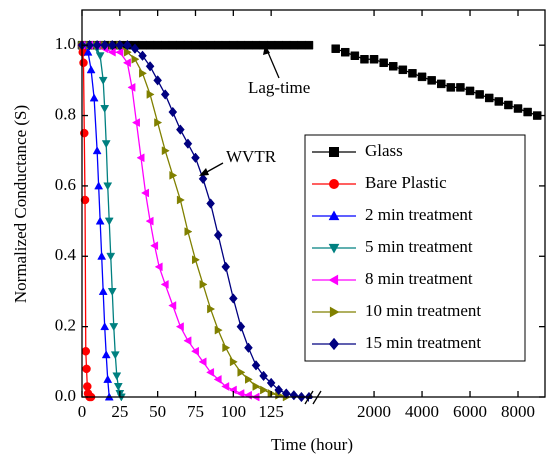  What do you see at coordinates (65, 184) in the screenshot?
I see `y-tick-label: 0.6` at bounding box center [65, 184].